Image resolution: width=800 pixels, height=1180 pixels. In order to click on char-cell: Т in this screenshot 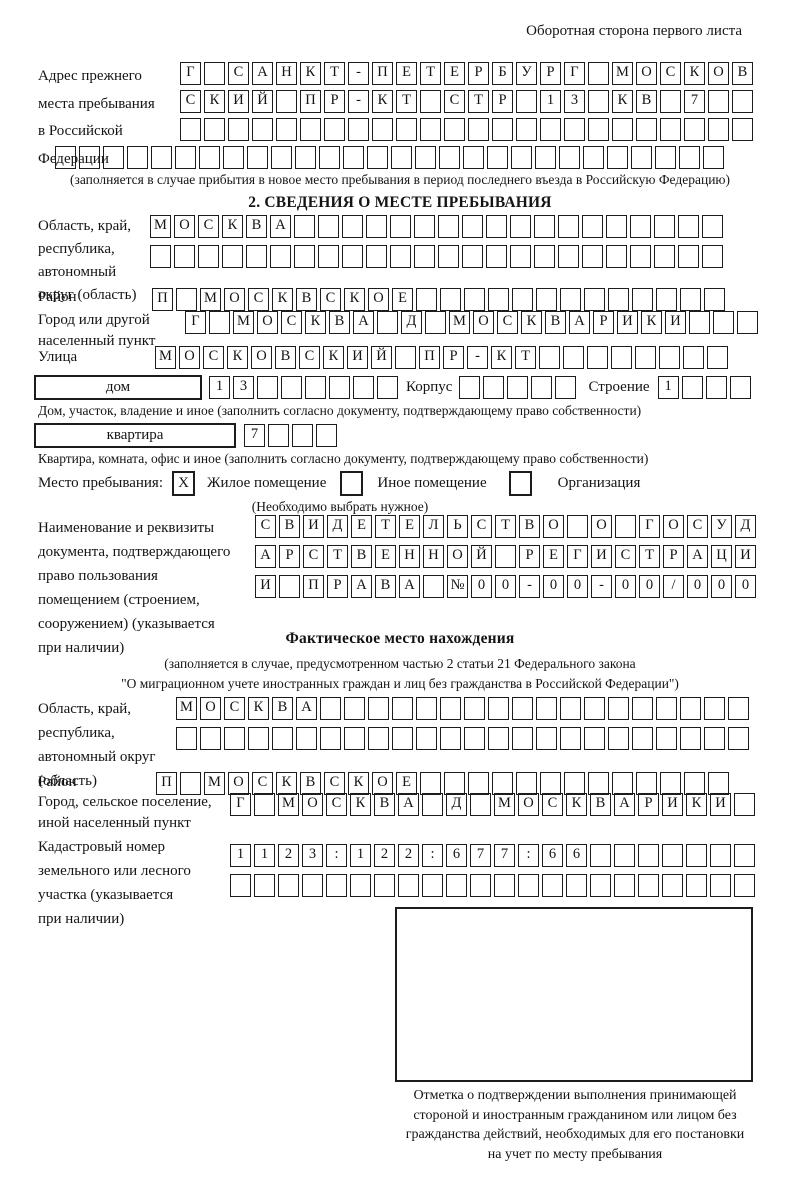, I will do `click(649, 556)`.